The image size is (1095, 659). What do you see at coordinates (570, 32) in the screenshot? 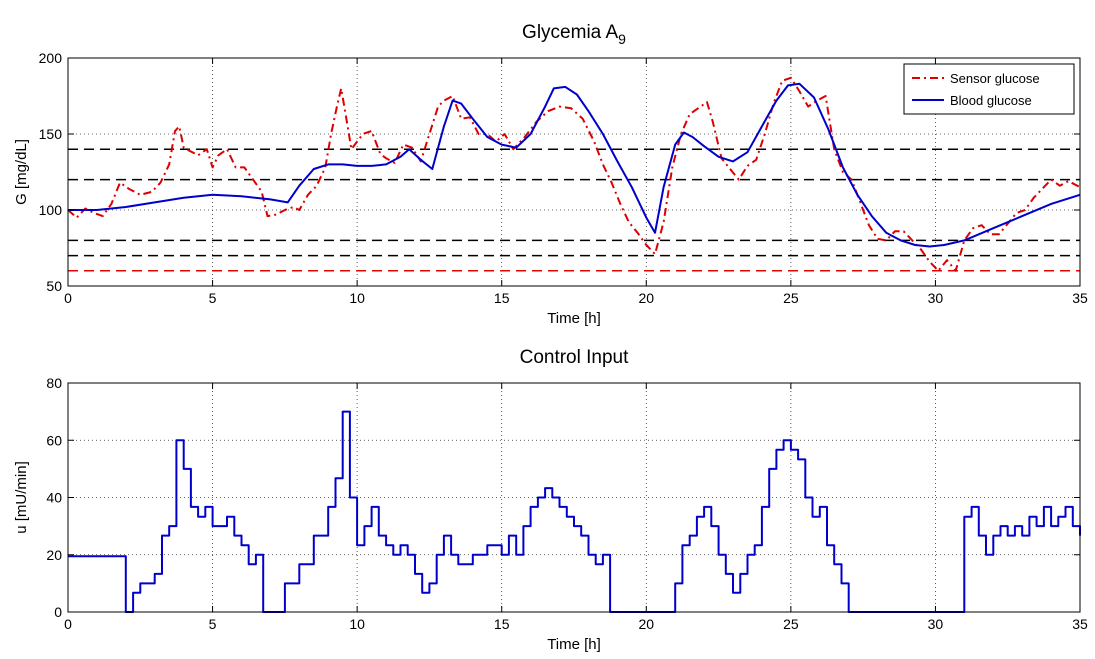
I see `title-text: Glycemia A` at bounding box center [570, 32].